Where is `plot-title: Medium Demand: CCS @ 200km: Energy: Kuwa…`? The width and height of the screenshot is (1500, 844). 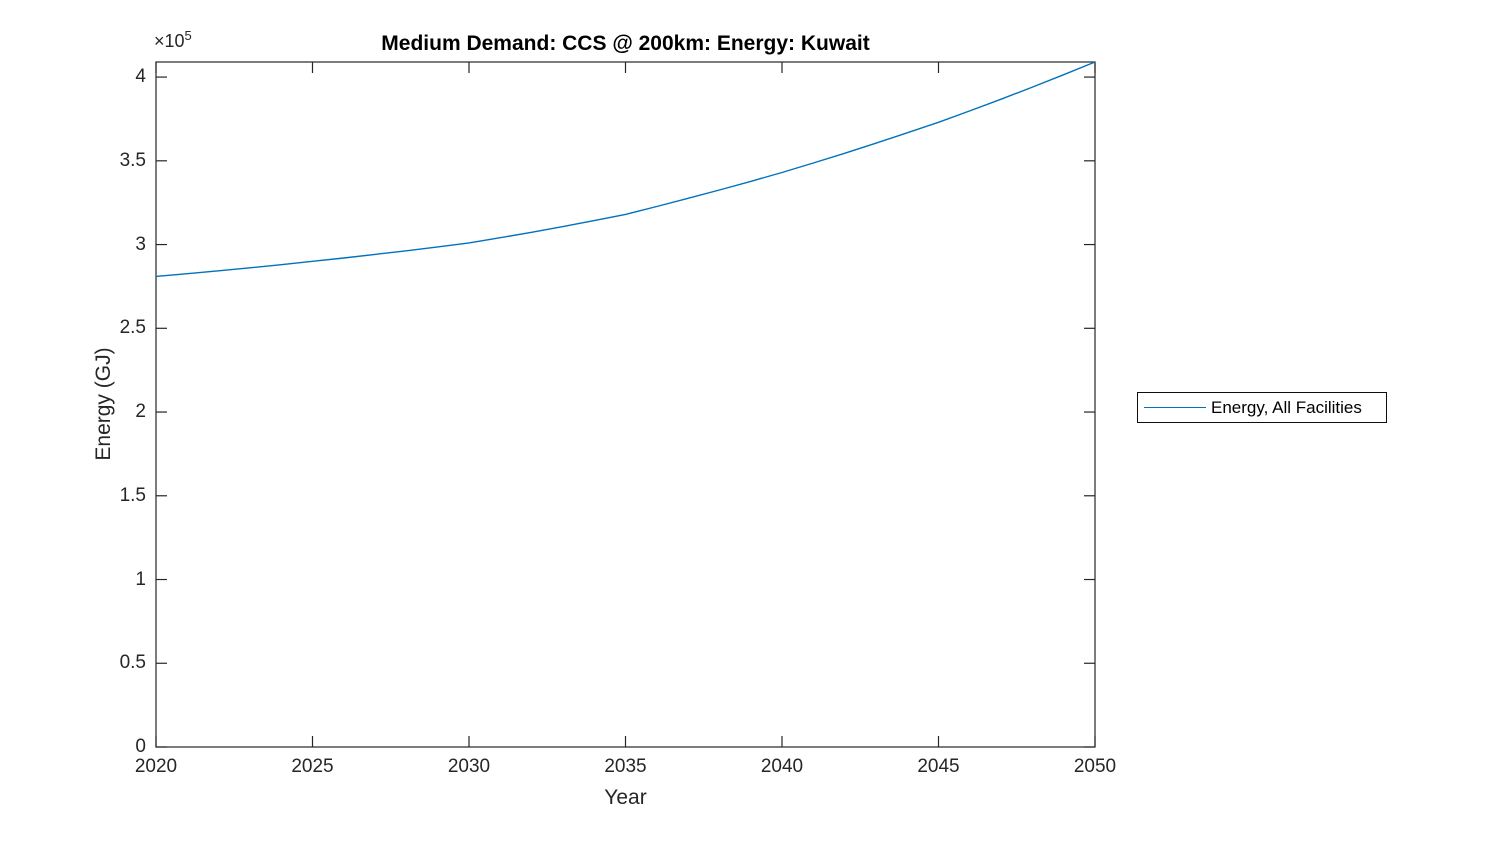
plot-title: Medium Demand: CCS @ 200km: Energy: Kuwa… is located at coordinates (625, 43).